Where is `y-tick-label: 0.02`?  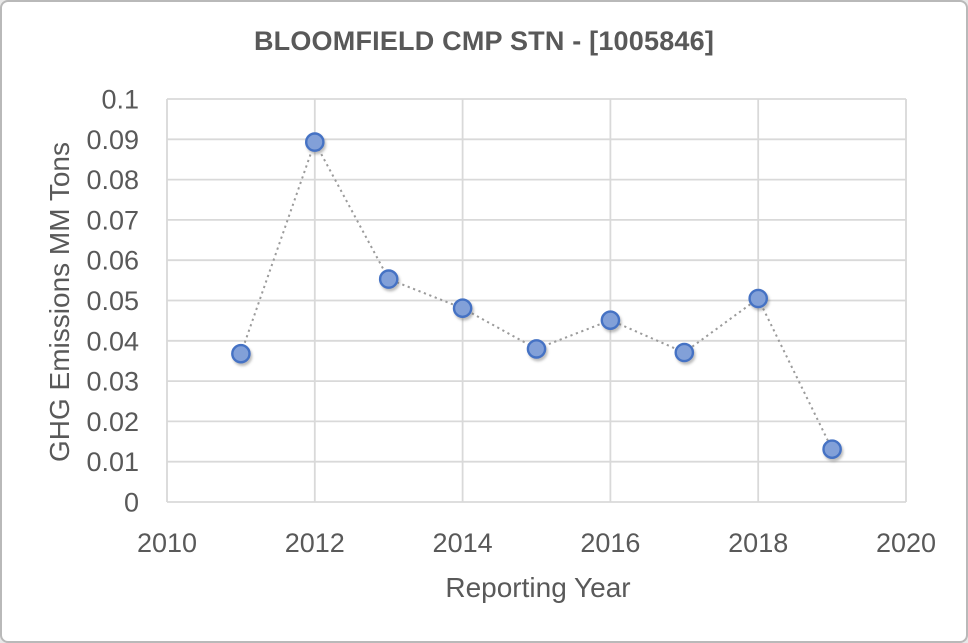
y-tick-label: 0.02 is located at coordinates (112, 422).